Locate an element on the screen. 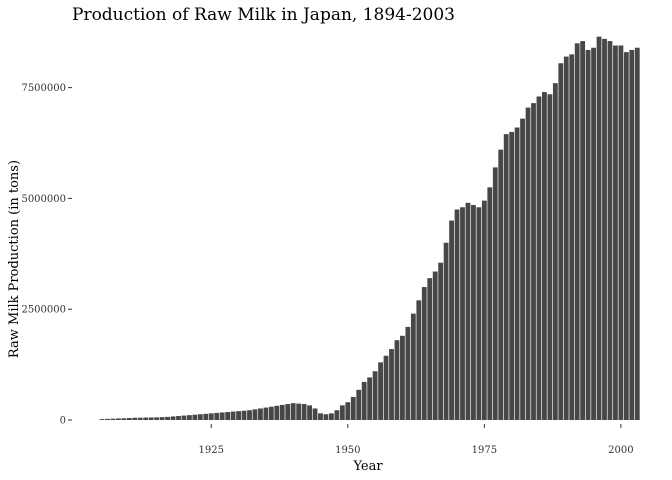 The image size is (672, 480). x-axis-label: Year is located at coordinates (367, 466).